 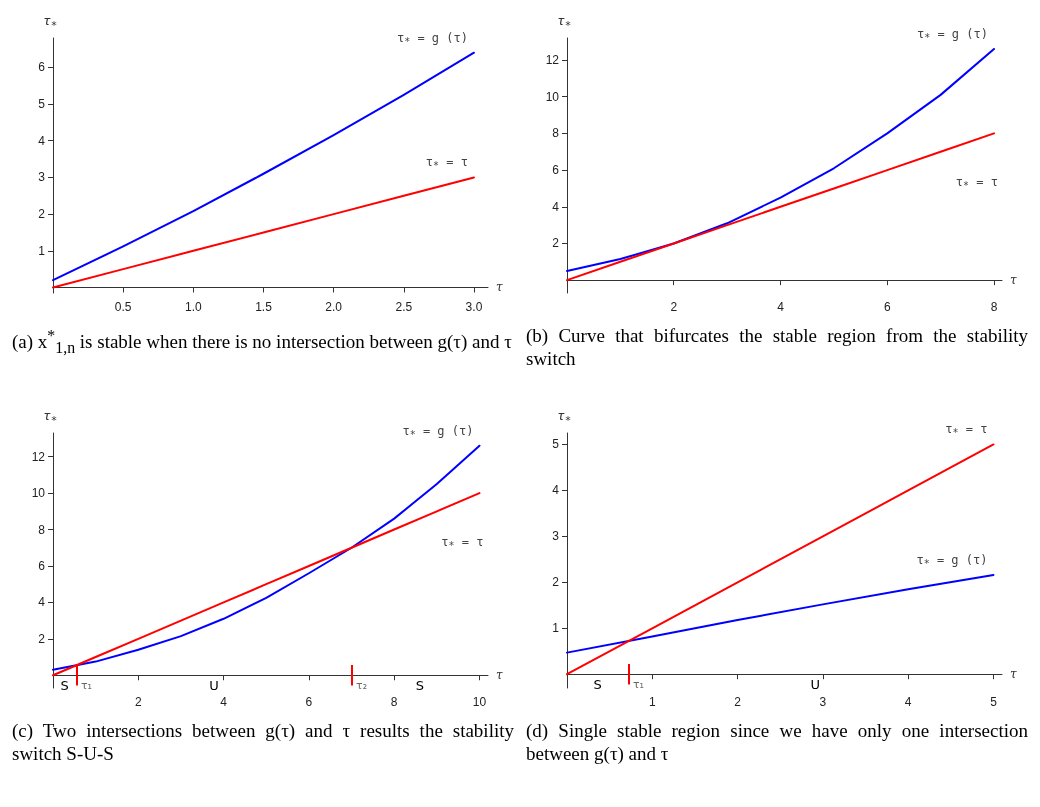 I want to click on x-tick-label: 1.0, so click(x=193, y=307).